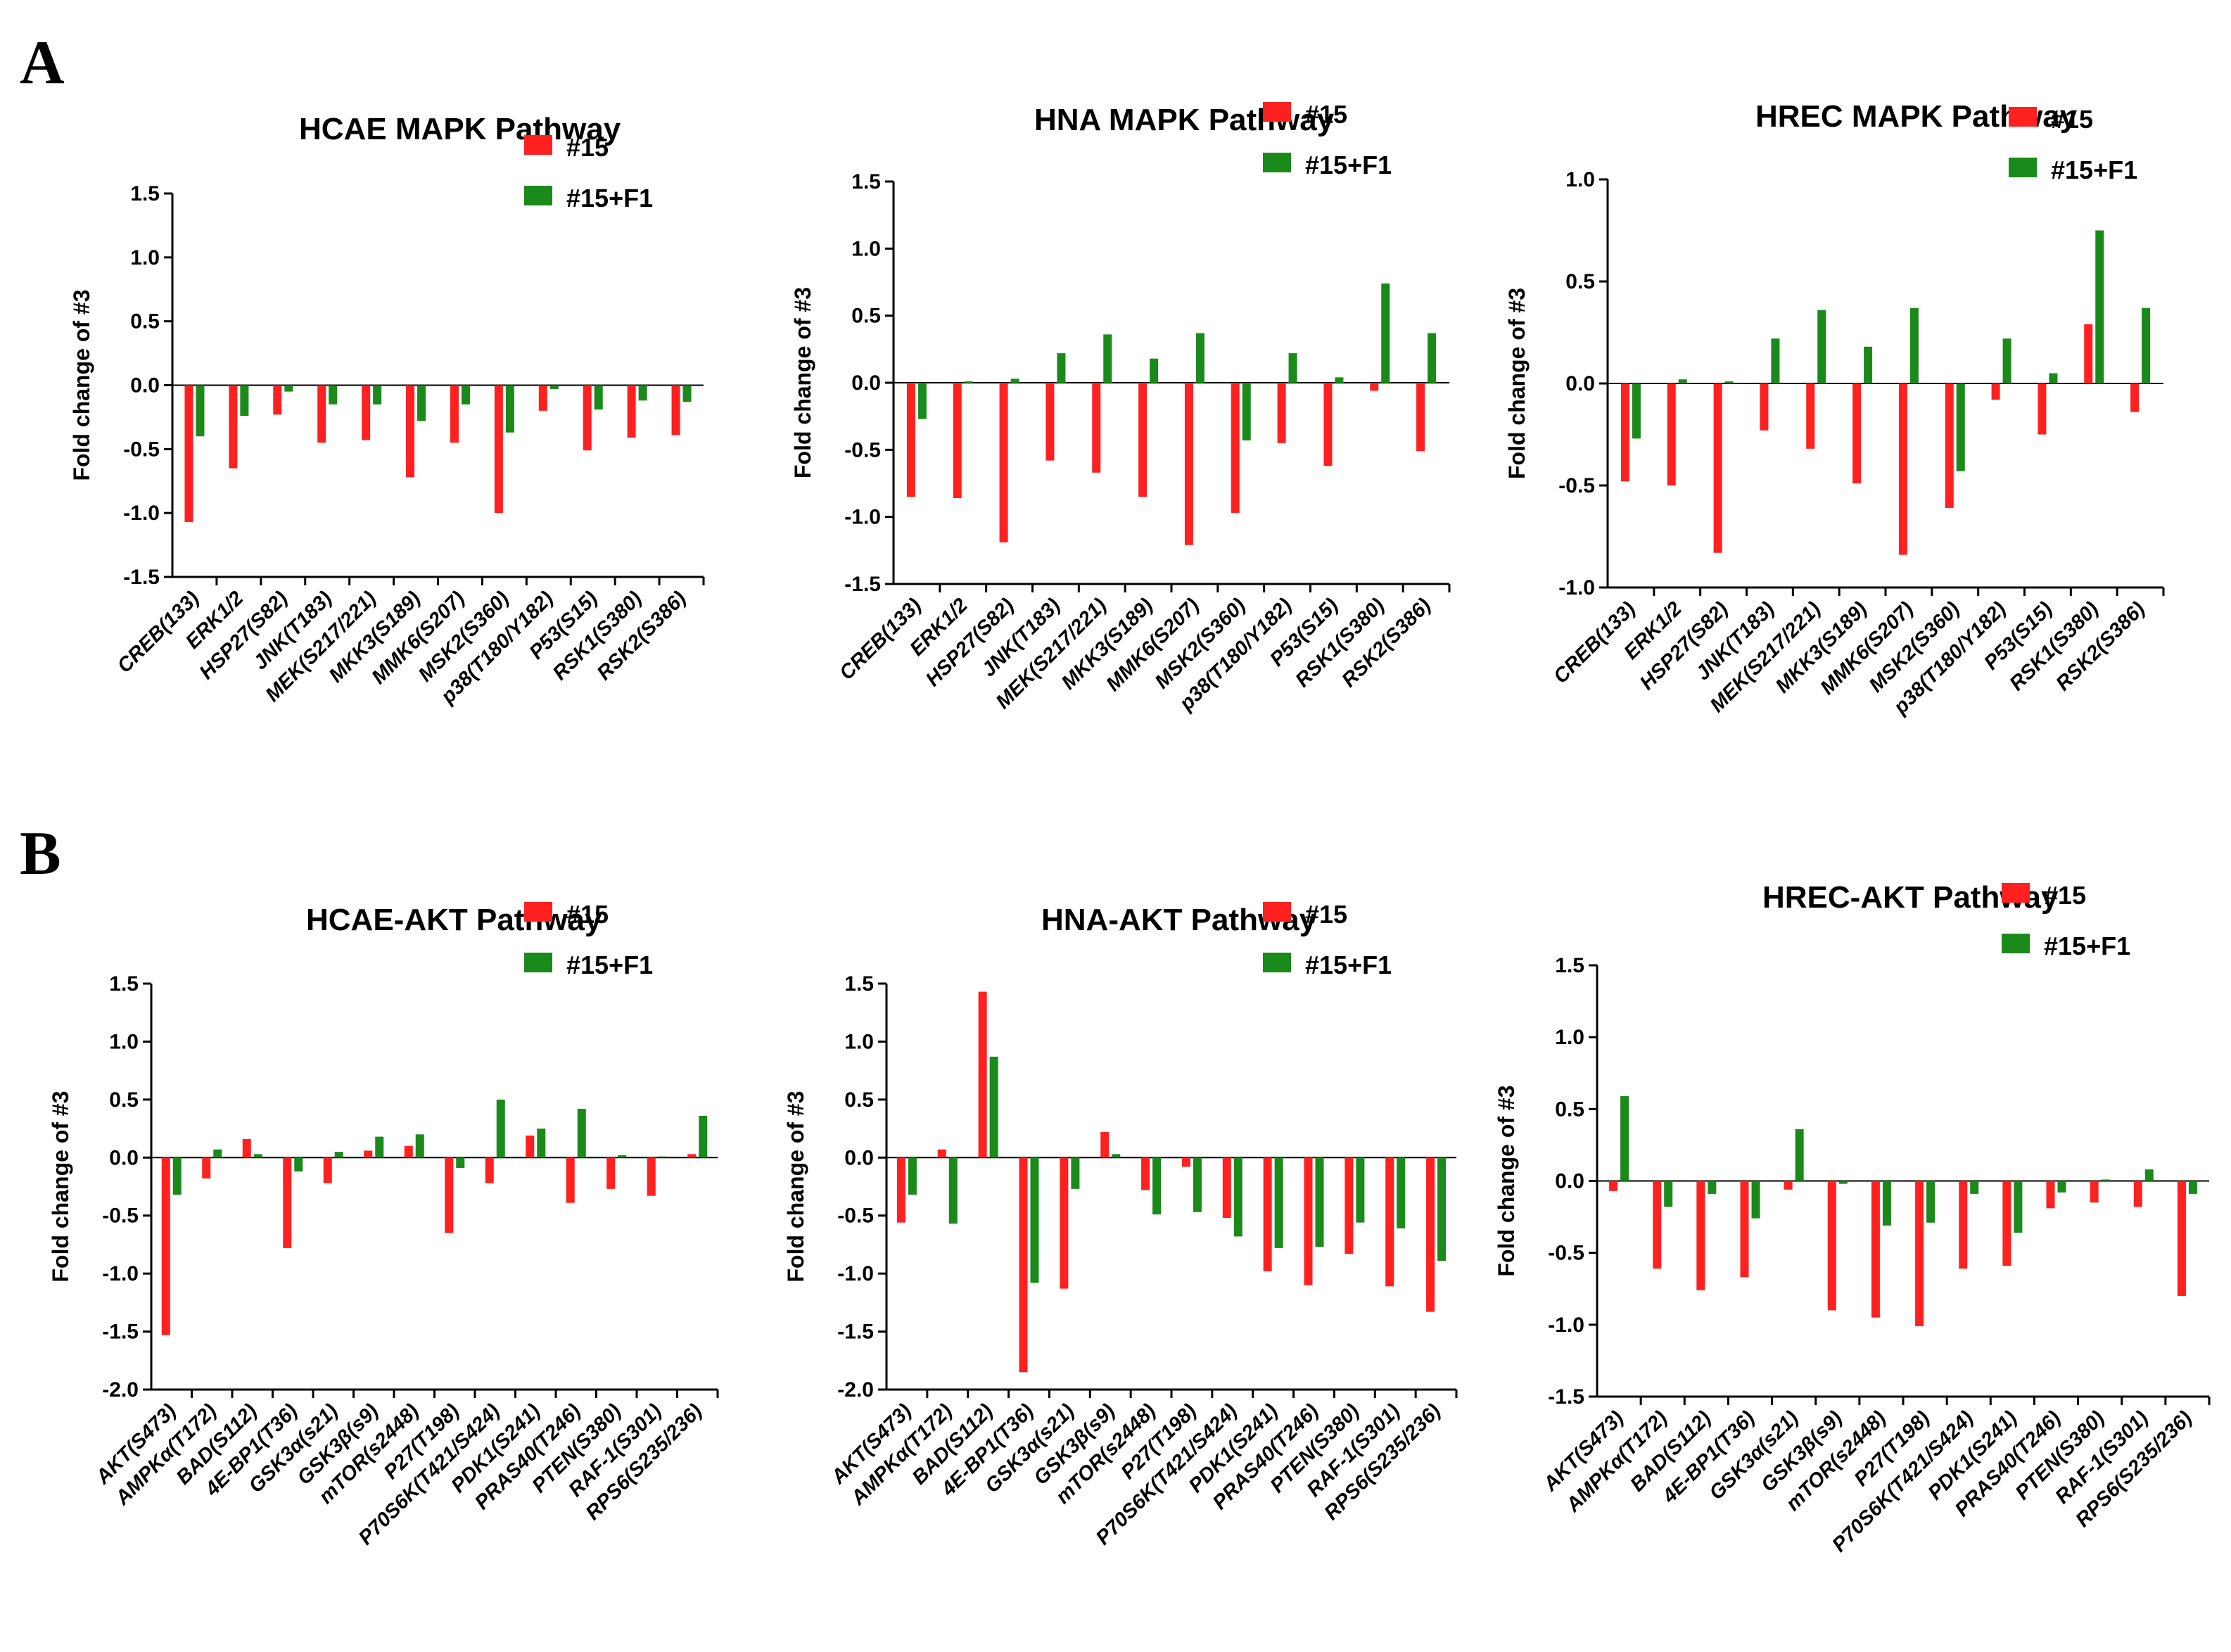 This screenshot has width=2231, height=1652. Describe the element at coordinates (120, 1332) in the screenshot. I see `y-tick-label: -1.5` at that location.